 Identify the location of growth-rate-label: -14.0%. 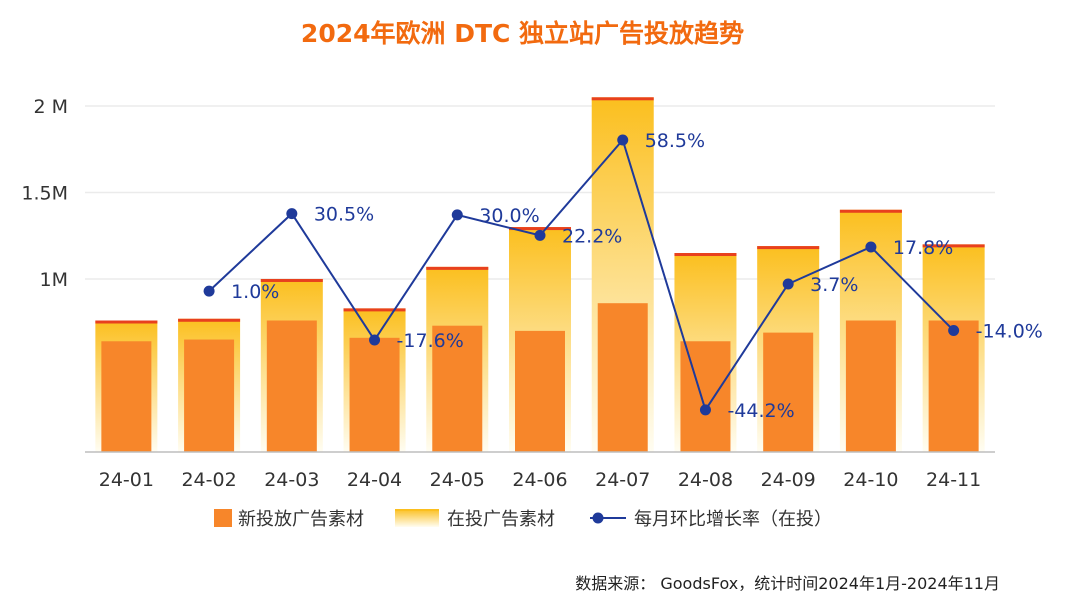
(1009, 332).